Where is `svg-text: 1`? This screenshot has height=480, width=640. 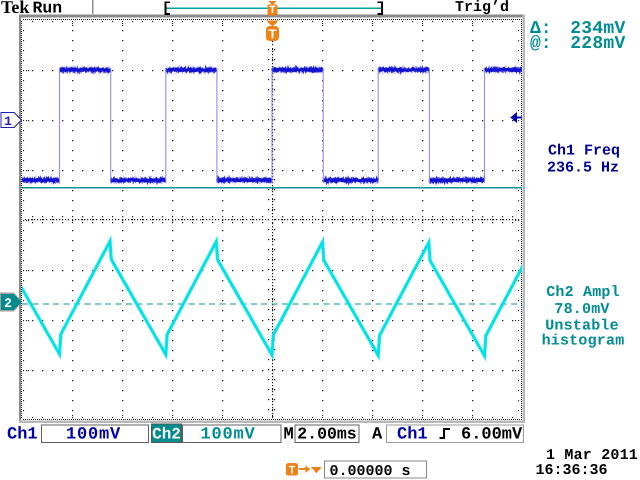 svg-text: 1 is located at coordinates (8, 121).